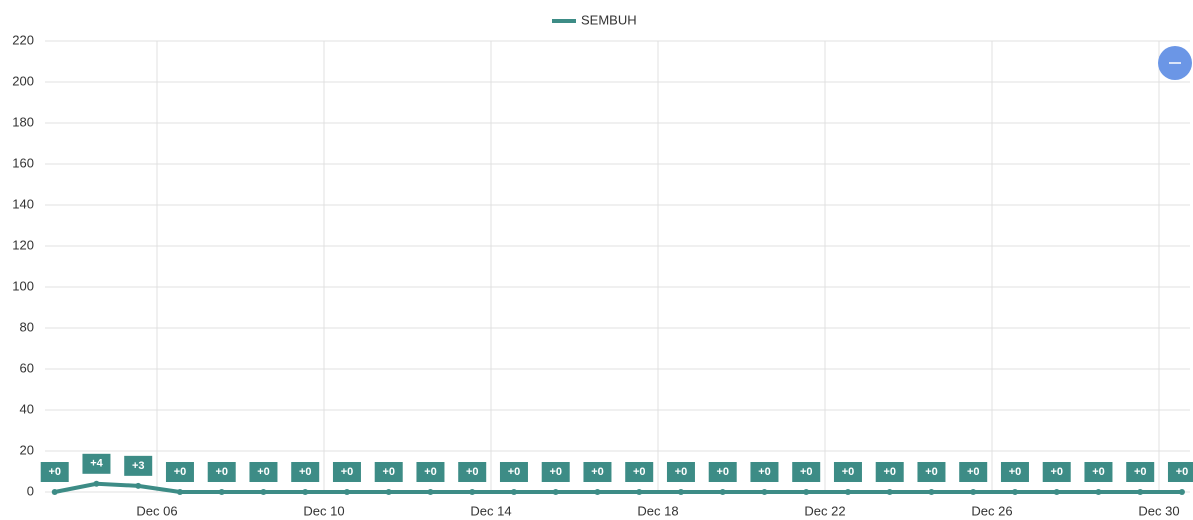 This screenshot has height=520, width=1193. What do you see at coordinates (824, 510) in the screenshot?
I see `x-tick-label: Dec 22` at bounding box center [824, 510].